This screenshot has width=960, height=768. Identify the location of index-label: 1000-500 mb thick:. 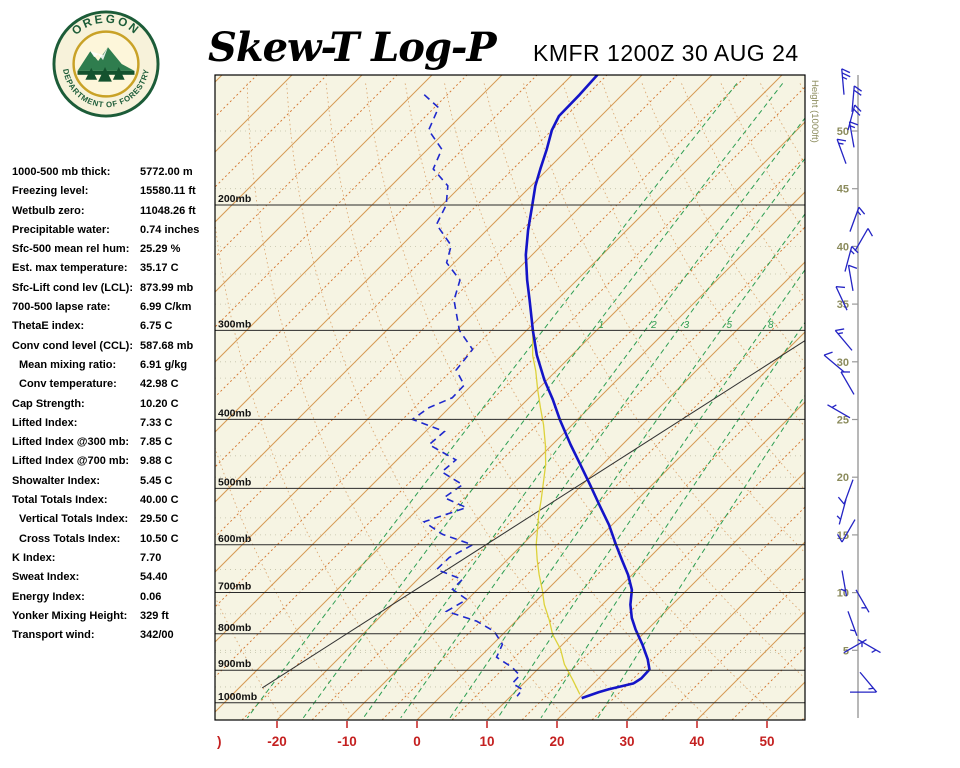
(61, 172).